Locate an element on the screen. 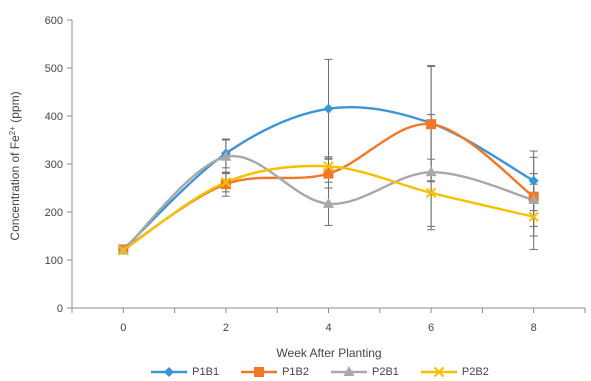 Image resolution: width=591 pixels, height=381 pixels. legend-marker-p1b1 is located at coordinates (169, 372).